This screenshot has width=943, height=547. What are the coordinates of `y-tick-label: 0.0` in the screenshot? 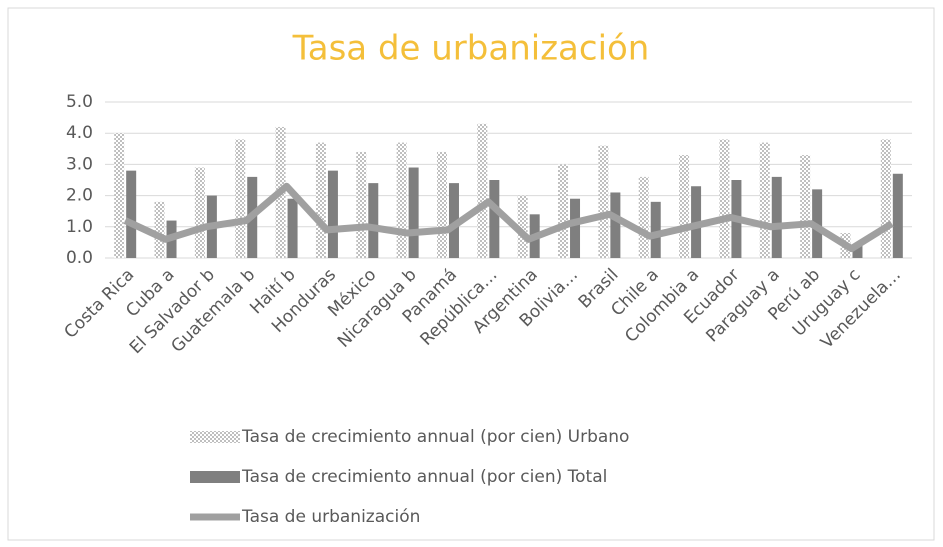 It's located at (79, 258).